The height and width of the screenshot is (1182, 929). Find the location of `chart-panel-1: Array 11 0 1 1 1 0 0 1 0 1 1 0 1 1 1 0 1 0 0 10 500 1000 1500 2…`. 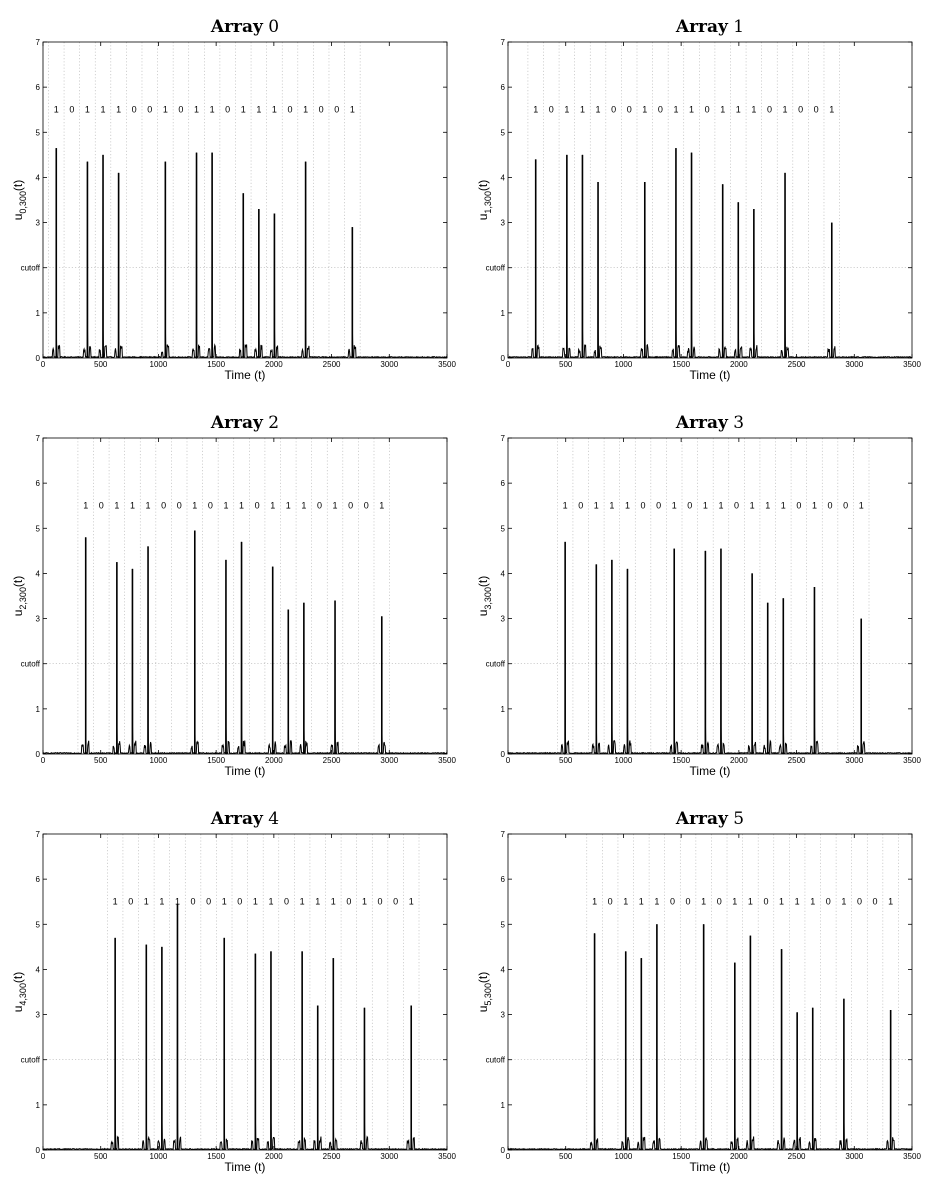

chart-panel-1: Array 11 0 1 1 1 0 0 1 0 1 1 0 1 1 1 0 1 0 0 10 500 1000 1500 2… is located at coordinates (698, 199).